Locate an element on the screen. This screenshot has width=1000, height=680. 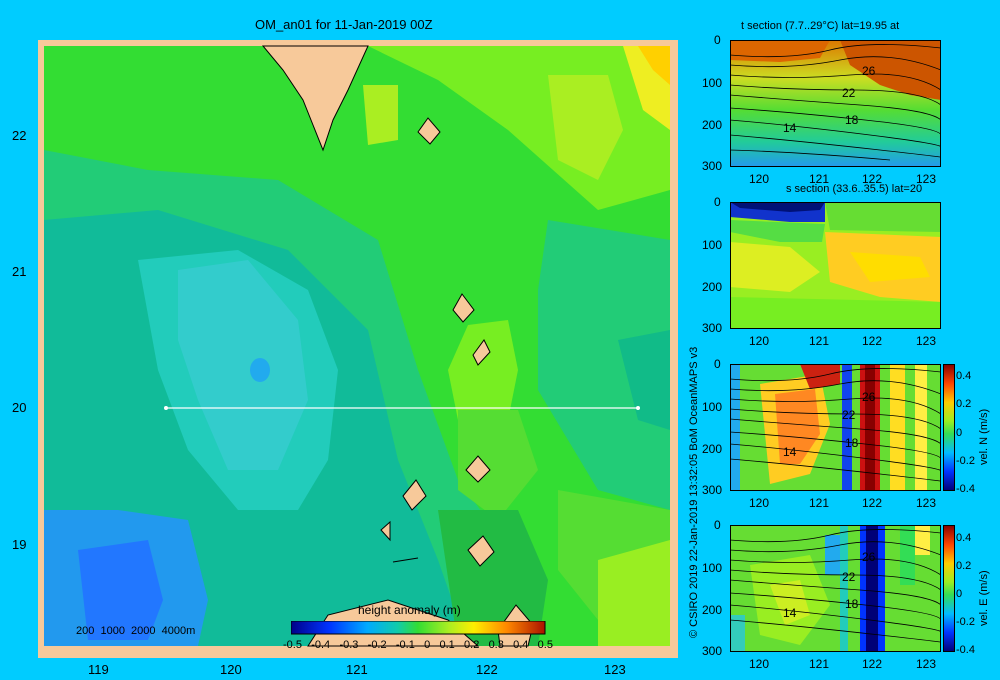
s-lon-120: 120 is located at coordinates (759, 341).